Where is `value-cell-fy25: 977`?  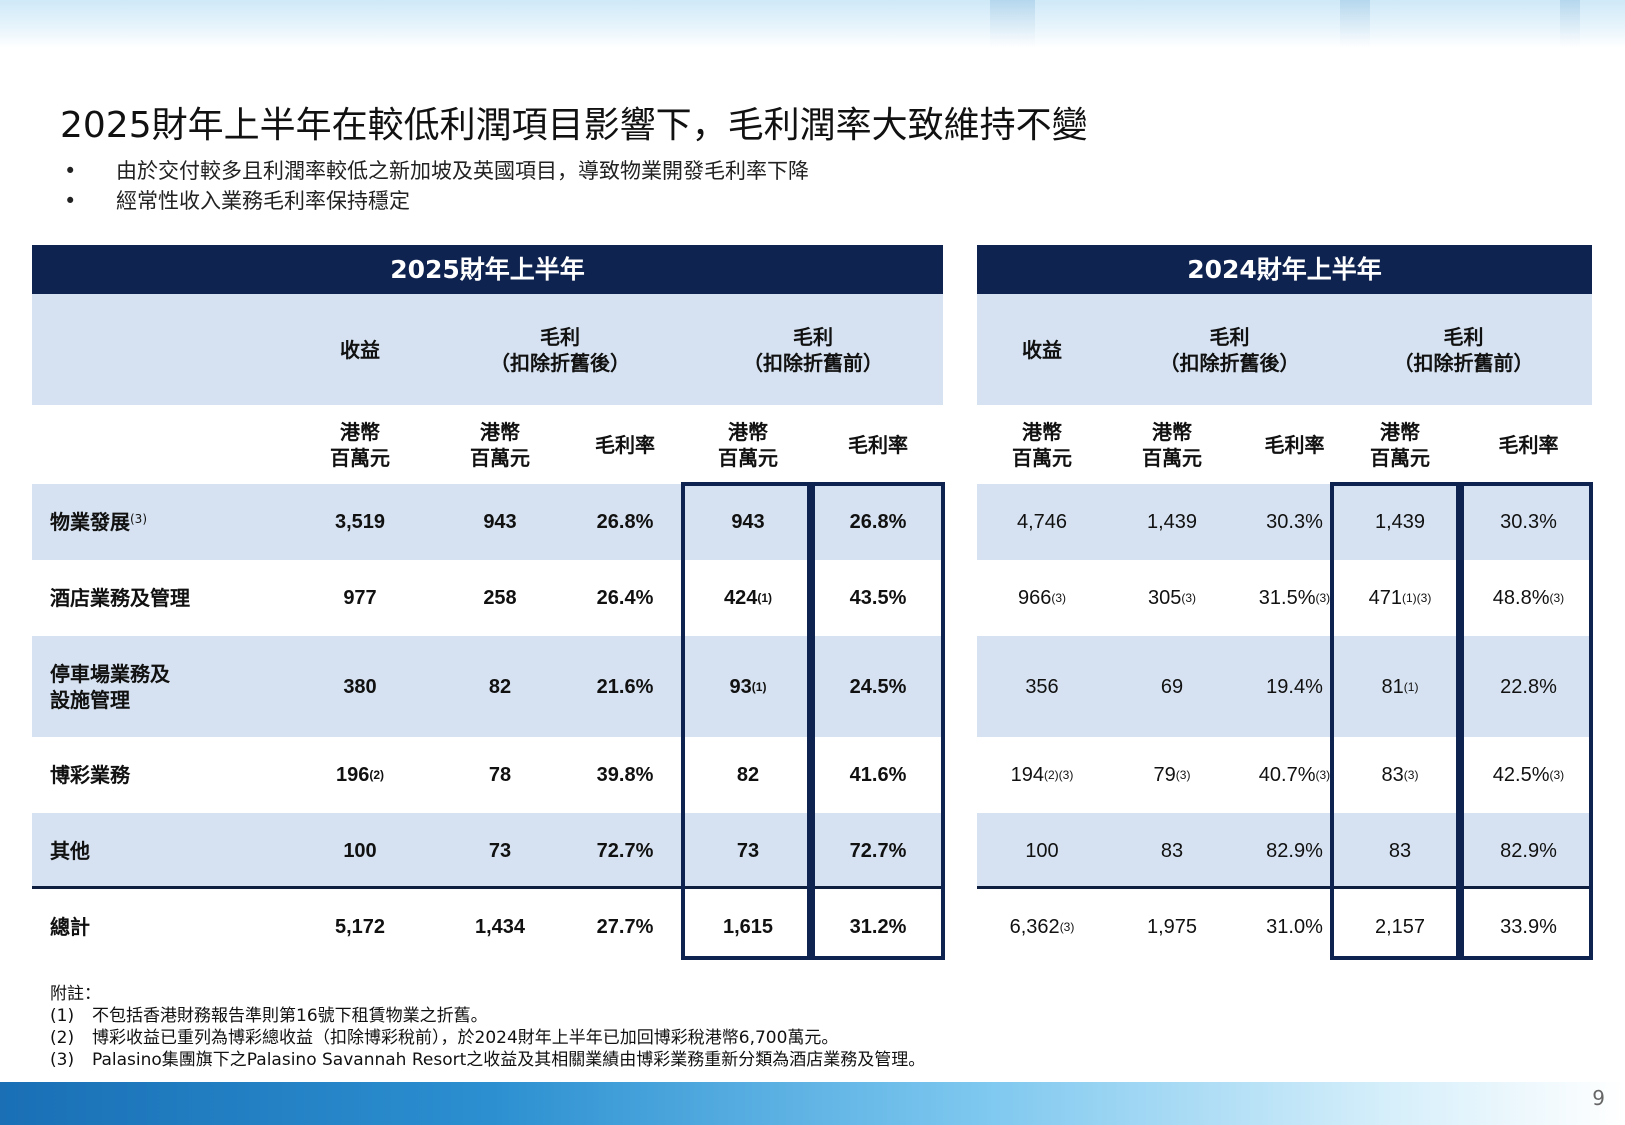 value-cell-fy25: 977 is located at coordinates (360, 598).